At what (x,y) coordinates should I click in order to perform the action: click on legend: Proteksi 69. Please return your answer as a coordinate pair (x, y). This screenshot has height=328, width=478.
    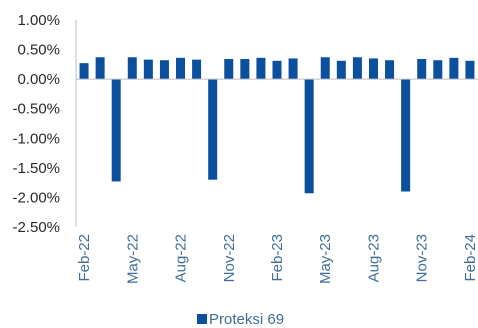
    Looking at the image, I should click on (240, 319).